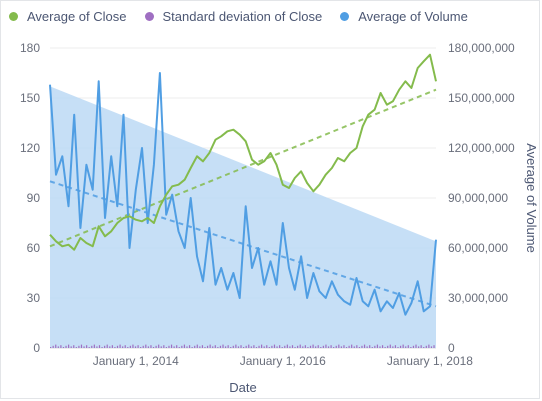 Image resolution: width=542 pixels, height=401 pixels. Describe the element at coordinates (242, 387) in the screenshot. I see `x-axis-title: Date` at that location.